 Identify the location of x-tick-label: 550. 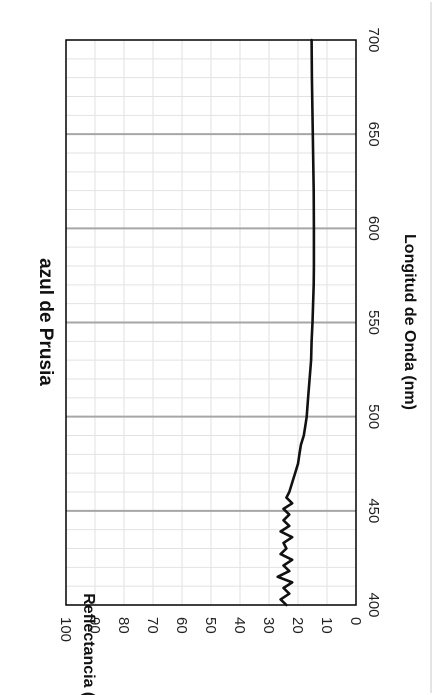
(373, 322).